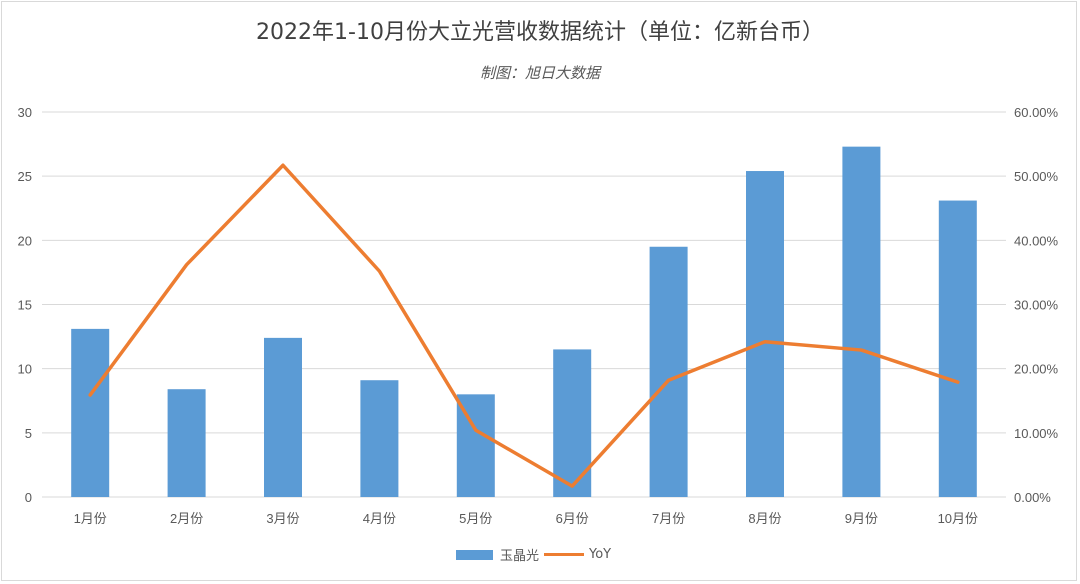 The image size is (1080, 584). Describe the element at coordinates (1036, 240) in the screenshot. I see `right-axis-tick: 40.00%` at that location.